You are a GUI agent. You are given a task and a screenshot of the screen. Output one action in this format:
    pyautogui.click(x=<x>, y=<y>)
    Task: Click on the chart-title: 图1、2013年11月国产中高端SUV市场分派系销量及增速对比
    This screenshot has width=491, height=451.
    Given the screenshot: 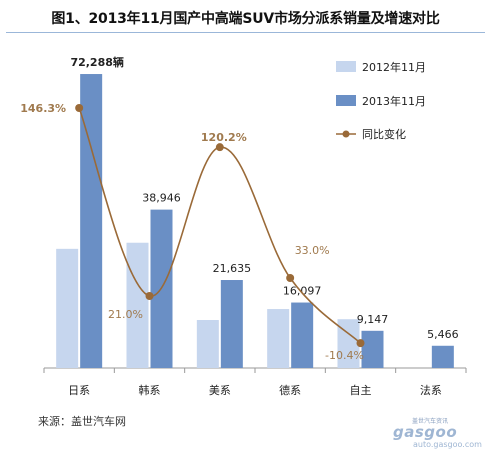 What is the action you would take?
    pyautogui.click(x=245, y=19)
    